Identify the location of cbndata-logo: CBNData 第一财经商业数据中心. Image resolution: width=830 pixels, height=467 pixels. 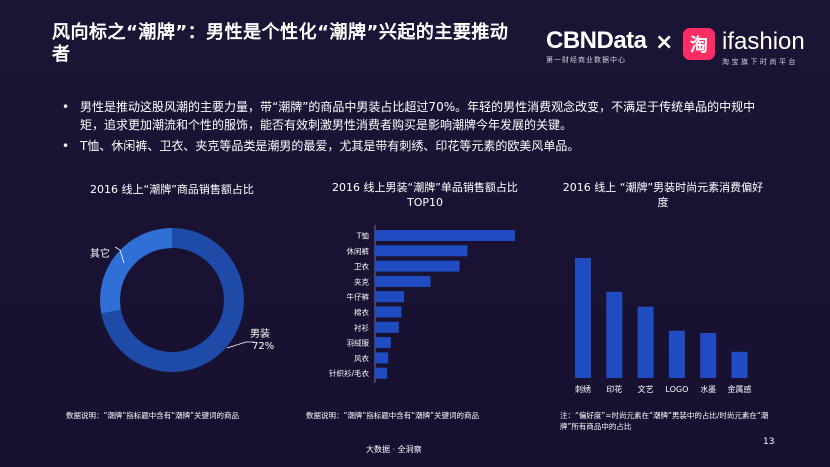
(596, 46).